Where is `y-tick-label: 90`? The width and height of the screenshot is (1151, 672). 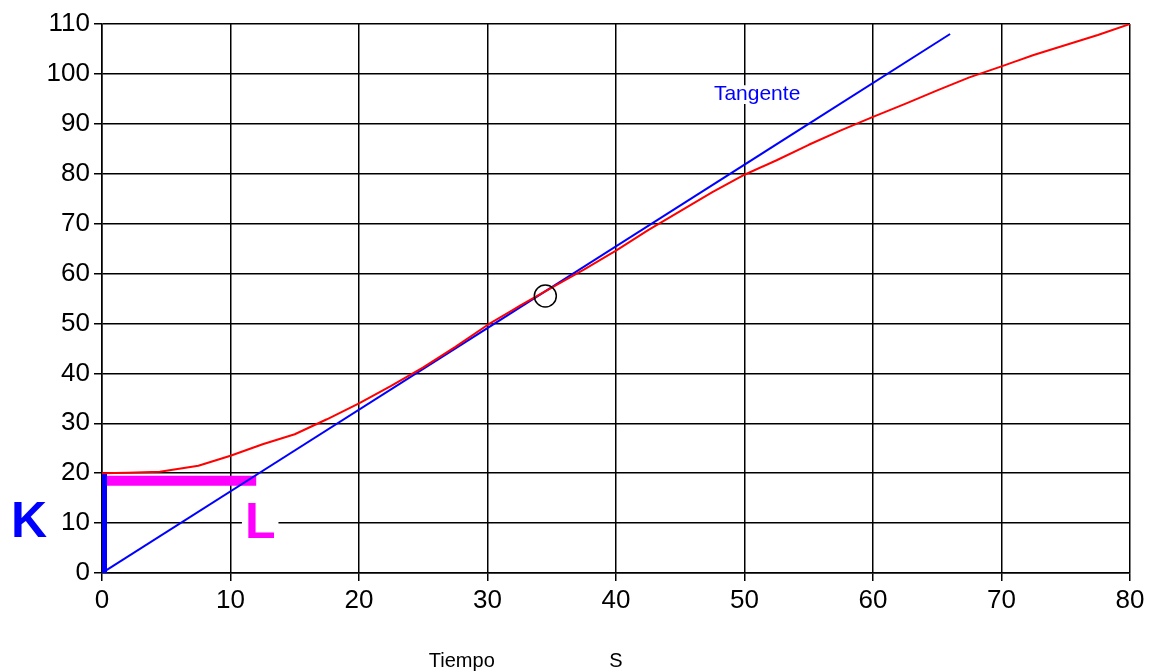 y-tick-label: 90 is located at coordinates (75, 121).